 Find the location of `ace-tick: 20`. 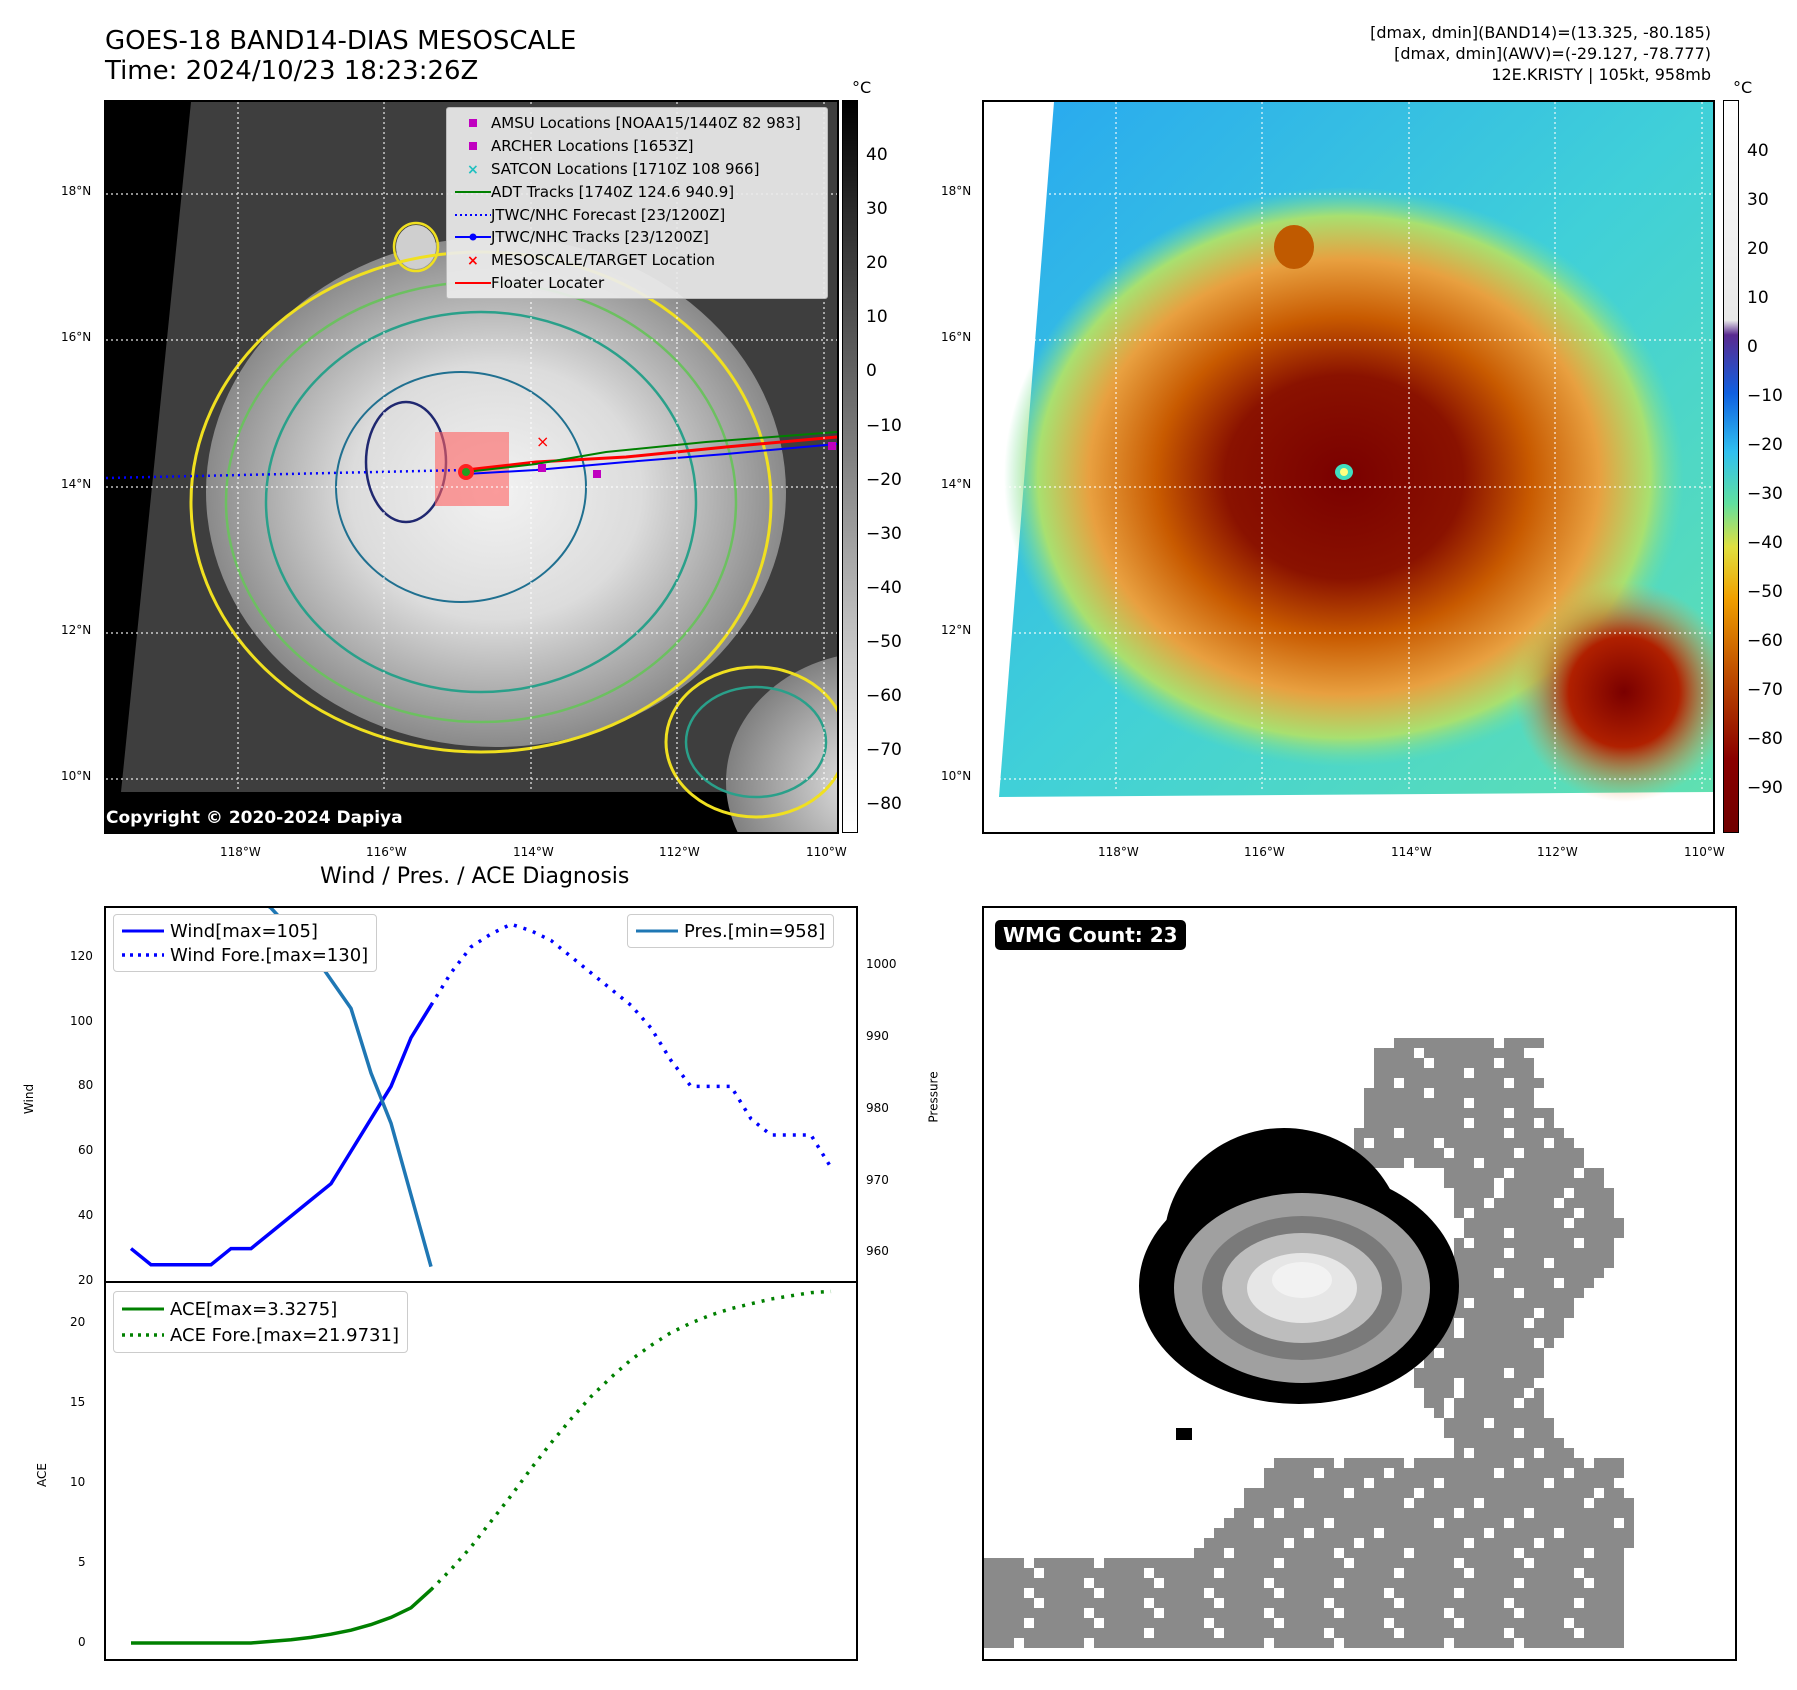

ace-tick: 20 is located at coordinates (78, 1322).